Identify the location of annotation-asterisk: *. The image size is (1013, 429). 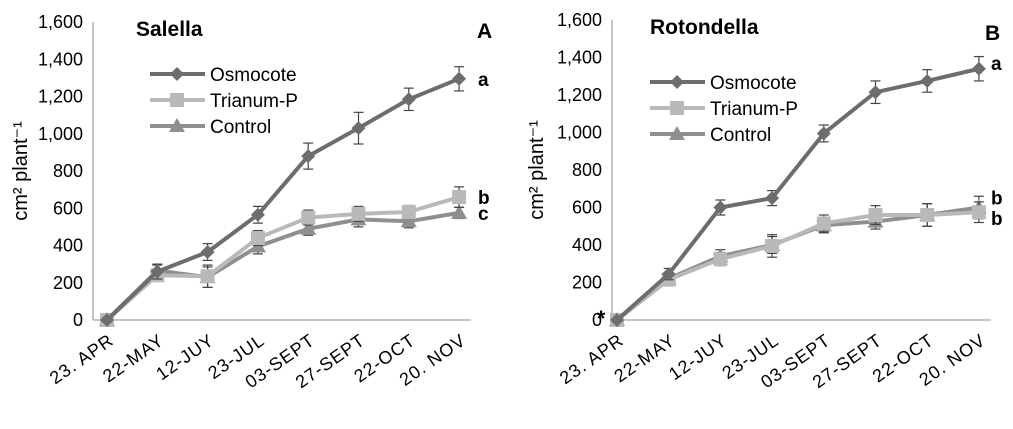
(601, 318).